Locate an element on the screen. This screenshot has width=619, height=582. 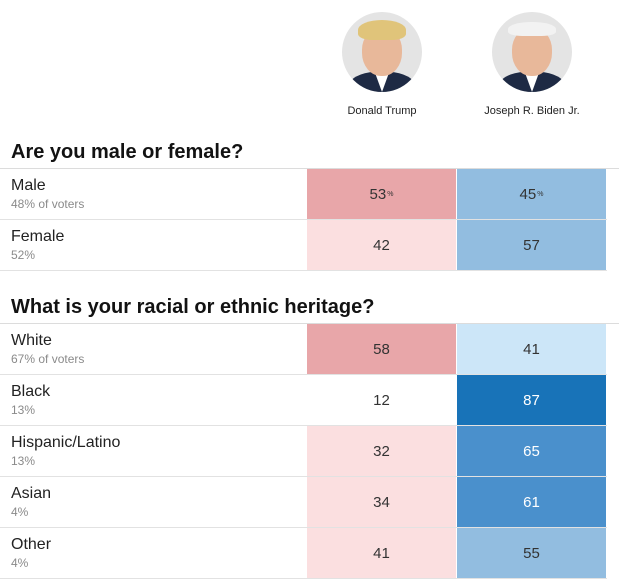
trump-value: 34 is located at coordinates (381, 502).